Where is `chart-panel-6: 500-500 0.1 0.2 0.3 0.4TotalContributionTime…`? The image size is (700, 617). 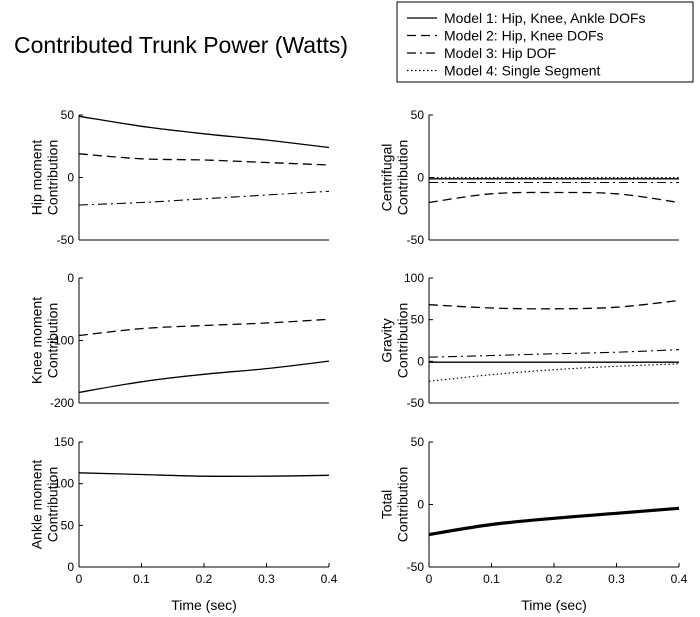
chart-panel-6: 500-500 0.1 0.2 0.3 0.4TotalContributionTime… is located at coordinates (533, 524).